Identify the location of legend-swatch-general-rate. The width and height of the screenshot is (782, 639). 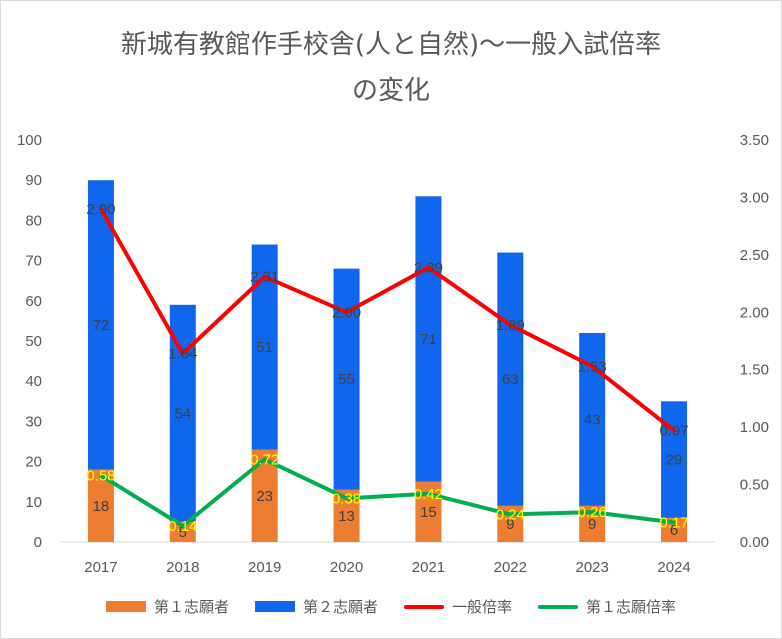
(424, 606).